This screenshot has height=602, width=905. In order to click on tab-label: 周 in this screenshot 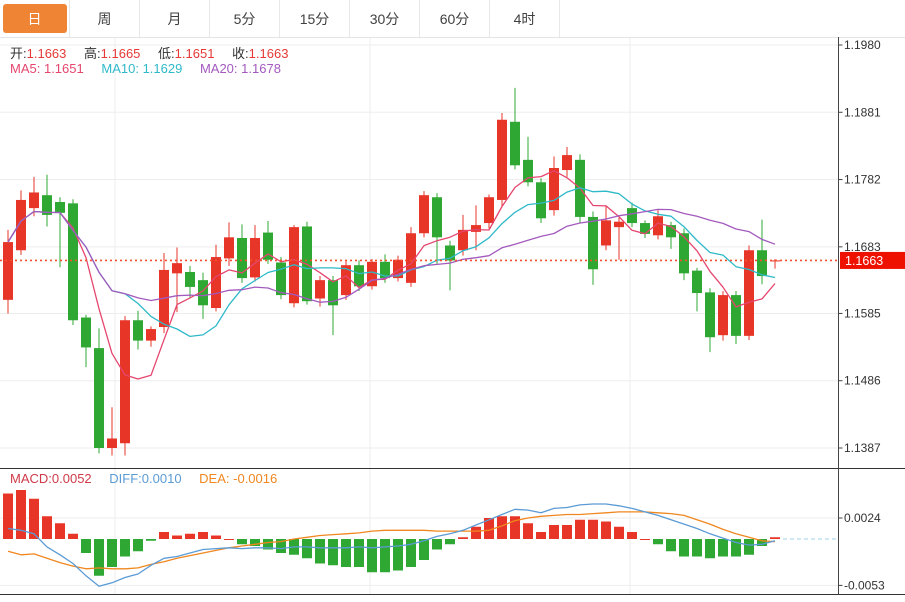, I will do `click(104, 18)`.